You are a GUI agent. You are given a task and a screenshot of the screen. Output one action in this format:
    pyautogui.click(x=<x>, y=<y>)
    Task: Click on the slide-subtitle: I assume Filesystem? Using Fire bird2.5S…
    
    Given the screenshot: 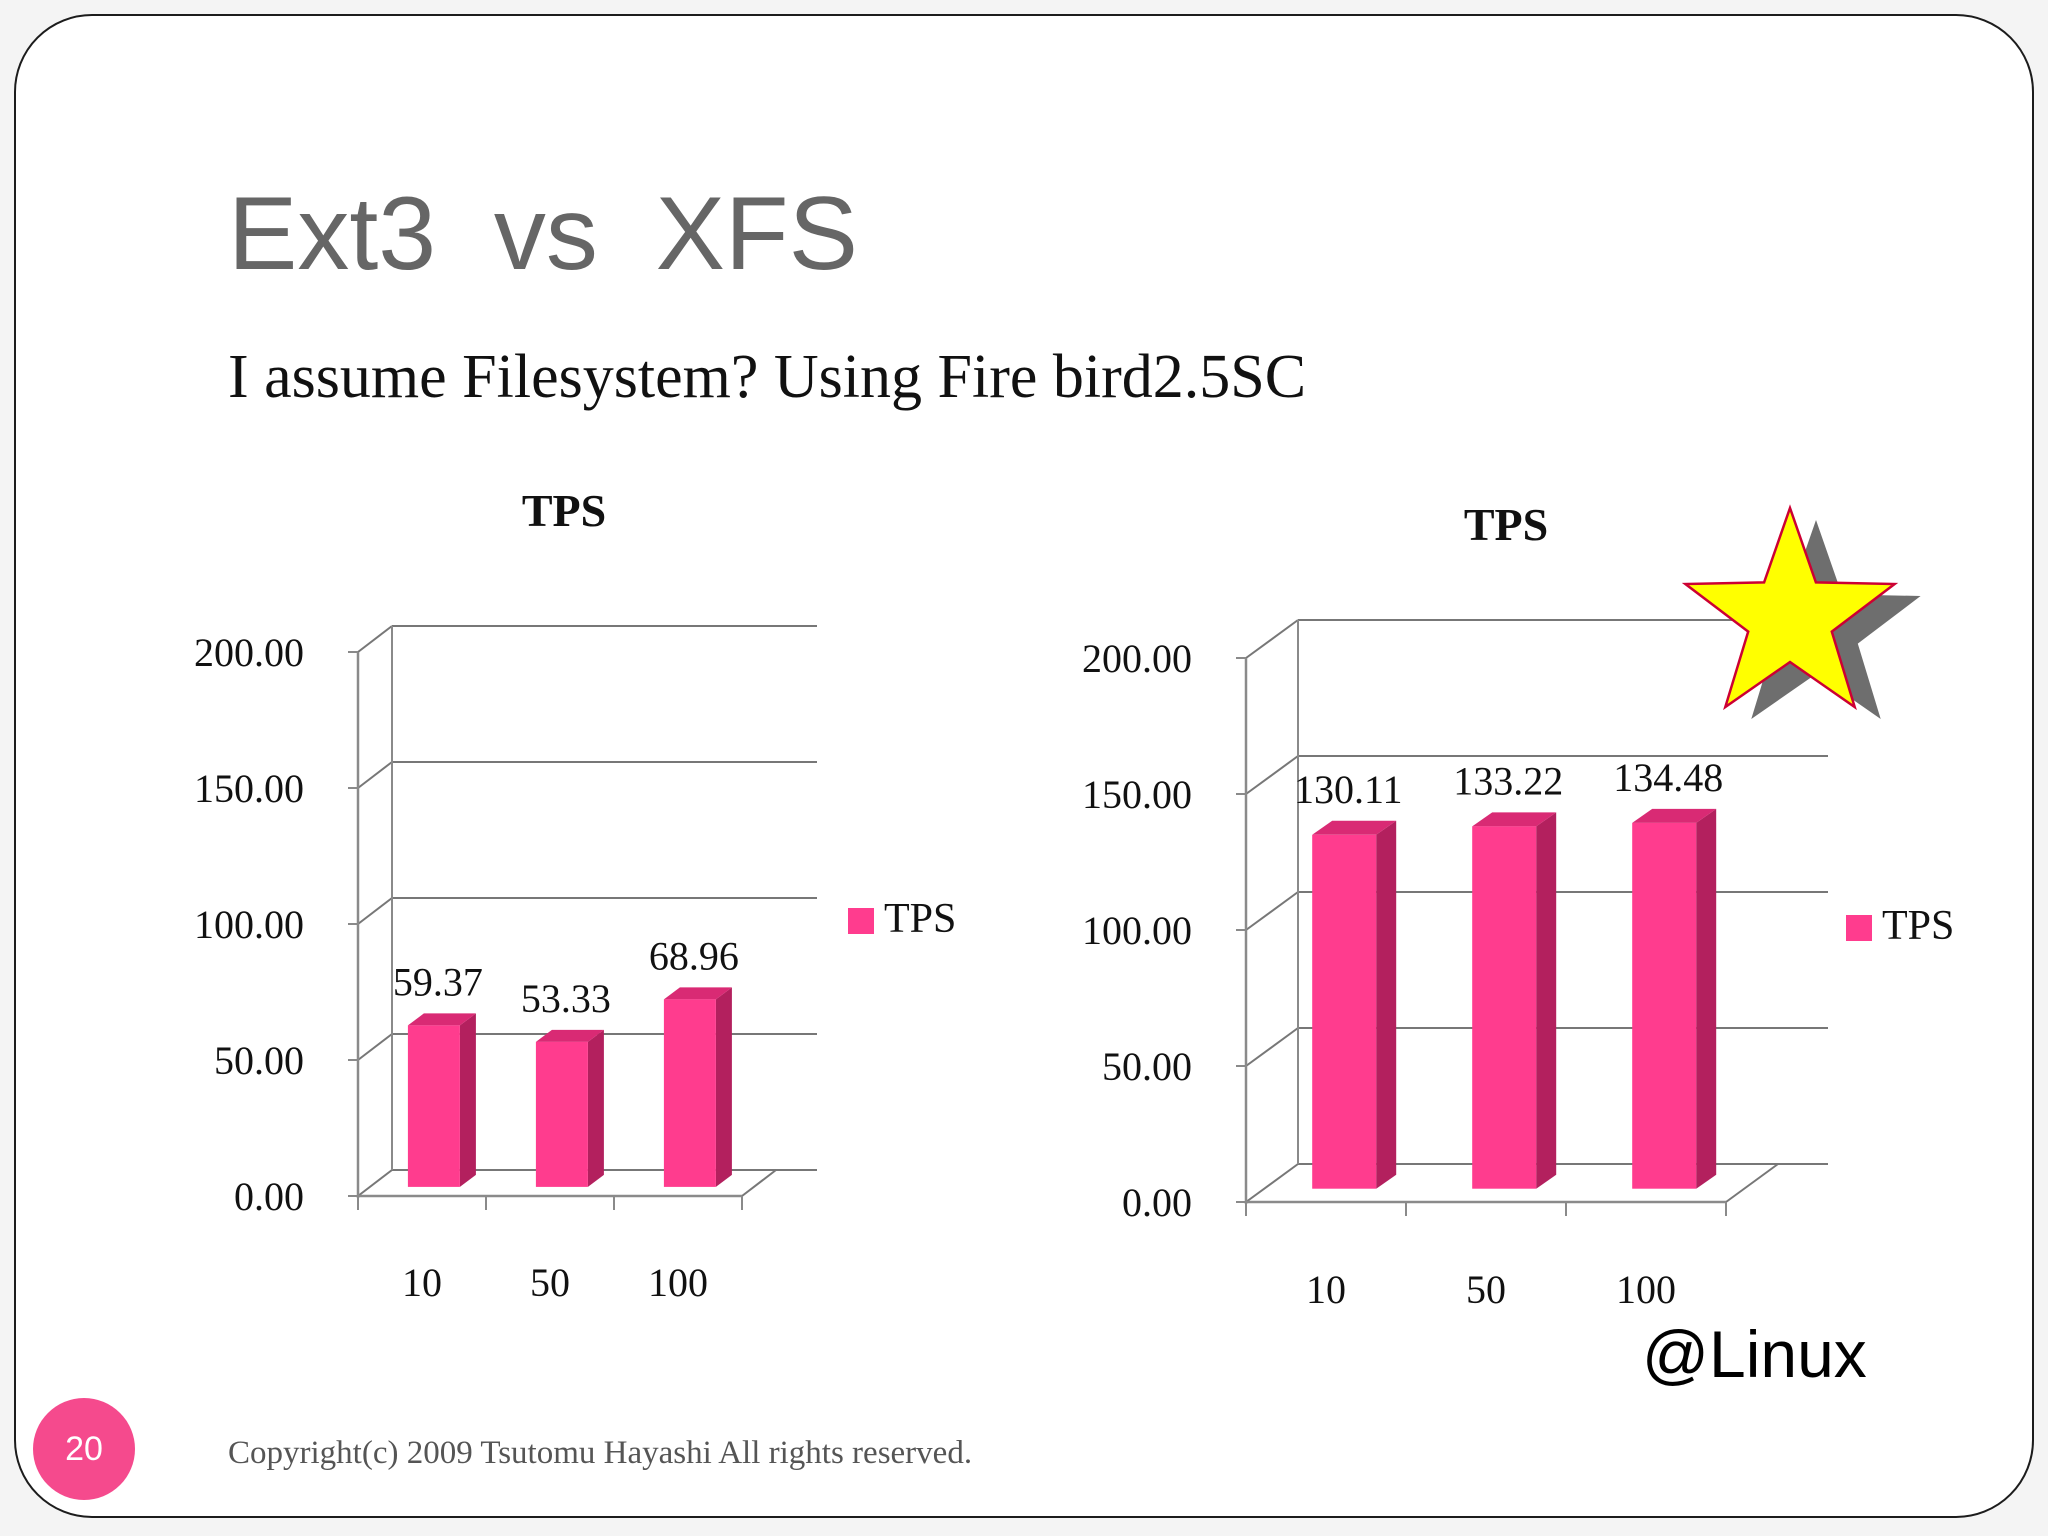 What is the action you would take?
    pyautogui.click(x=767, y=377)
    